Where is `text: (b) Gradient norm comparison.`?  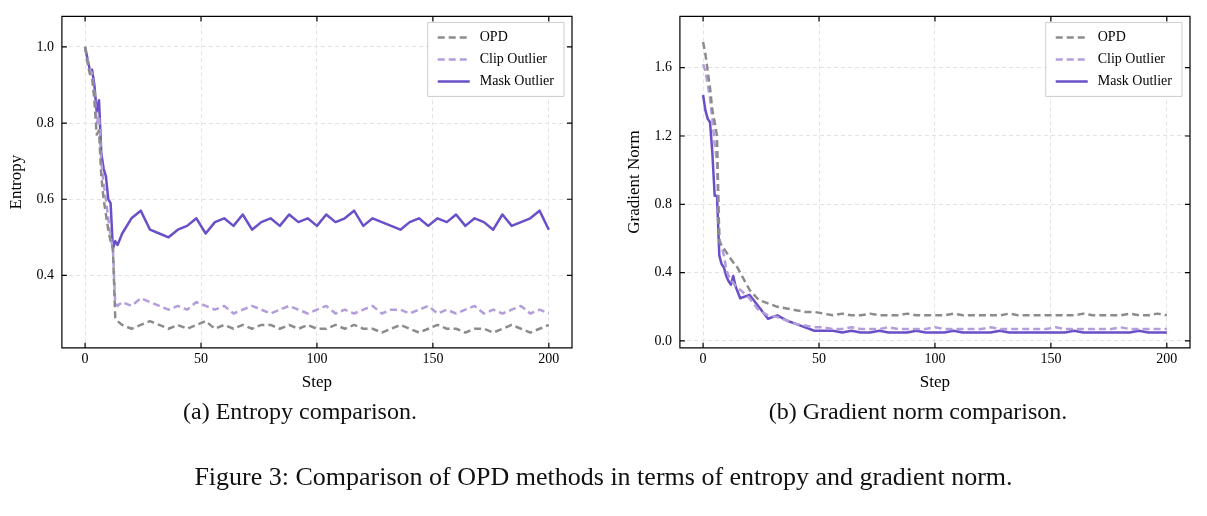
text: (b) Gradient norm comparison. is located at coordinates (918, 411).